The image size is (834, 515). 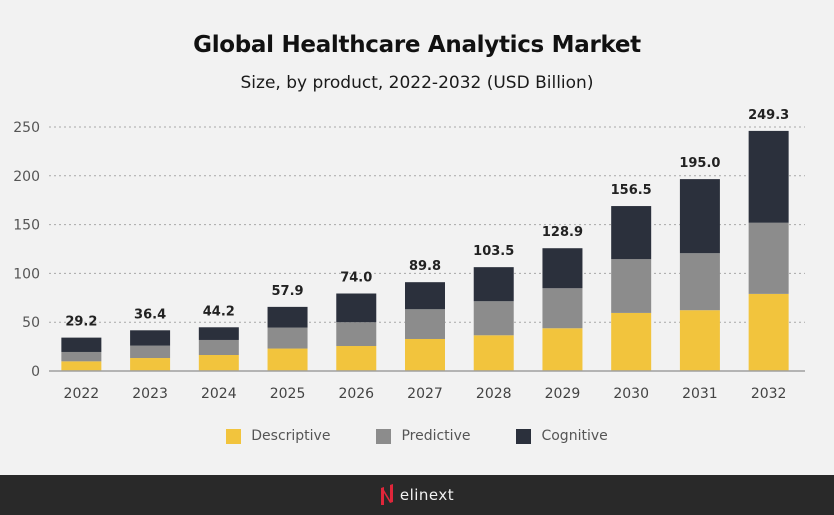 I want to click on x-tick-label: 2032, so click(x=769, y=394).